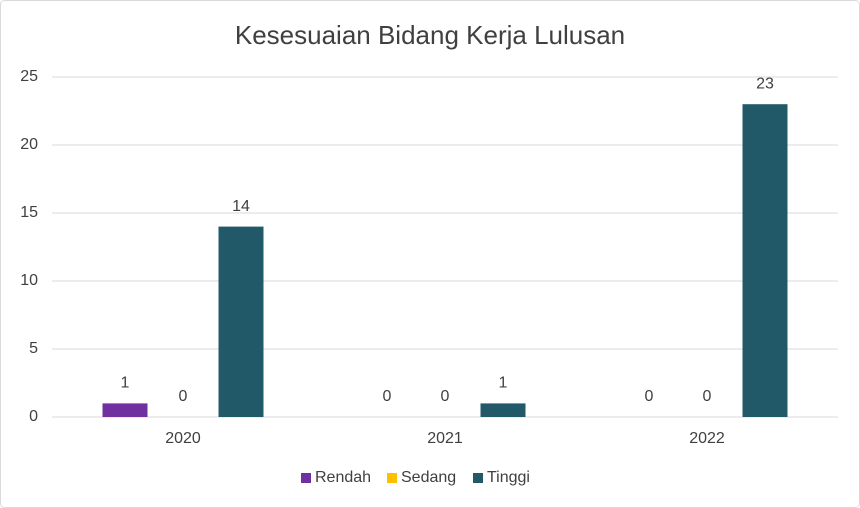  What do you see at coordinates (765, 83) in the screenshot?
I see `data-label: 23` at bounding box center [765, 83].